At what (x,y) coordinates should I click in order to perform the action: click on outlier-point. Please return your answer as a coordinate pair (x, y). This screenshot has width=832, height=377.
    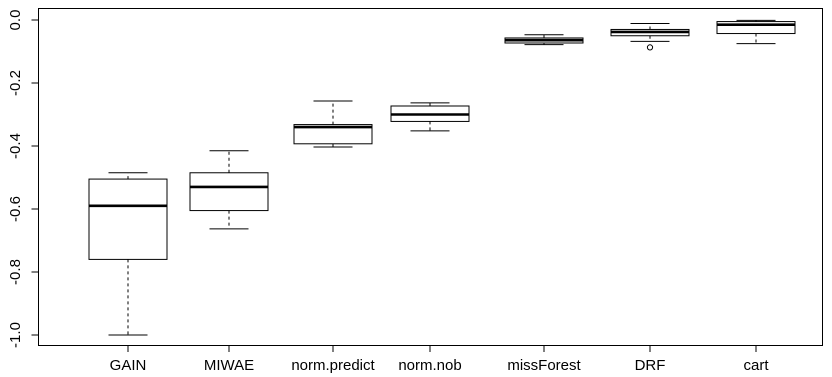
    Looking at the image, I should click on (650, 47).